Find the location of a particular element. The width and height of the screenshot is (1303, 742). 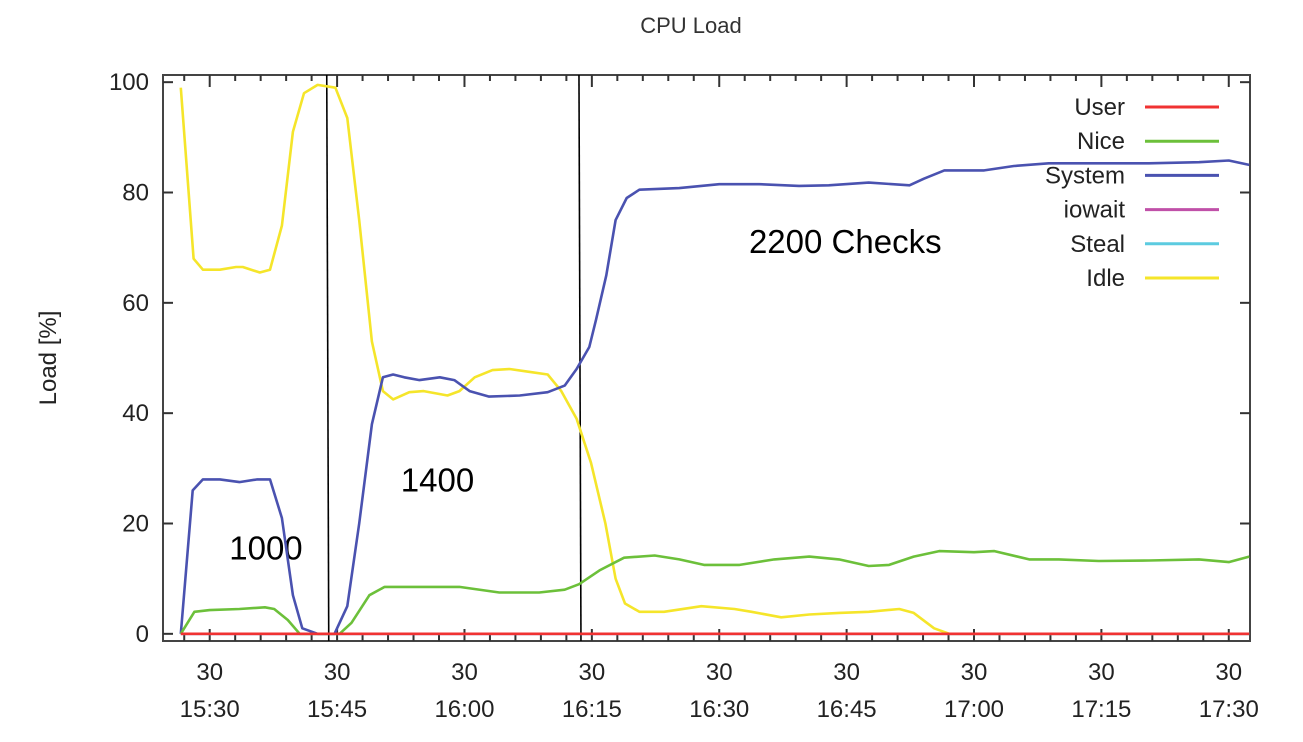

x-tick-time-label: 16:45 is located at coordinates (847, 709).